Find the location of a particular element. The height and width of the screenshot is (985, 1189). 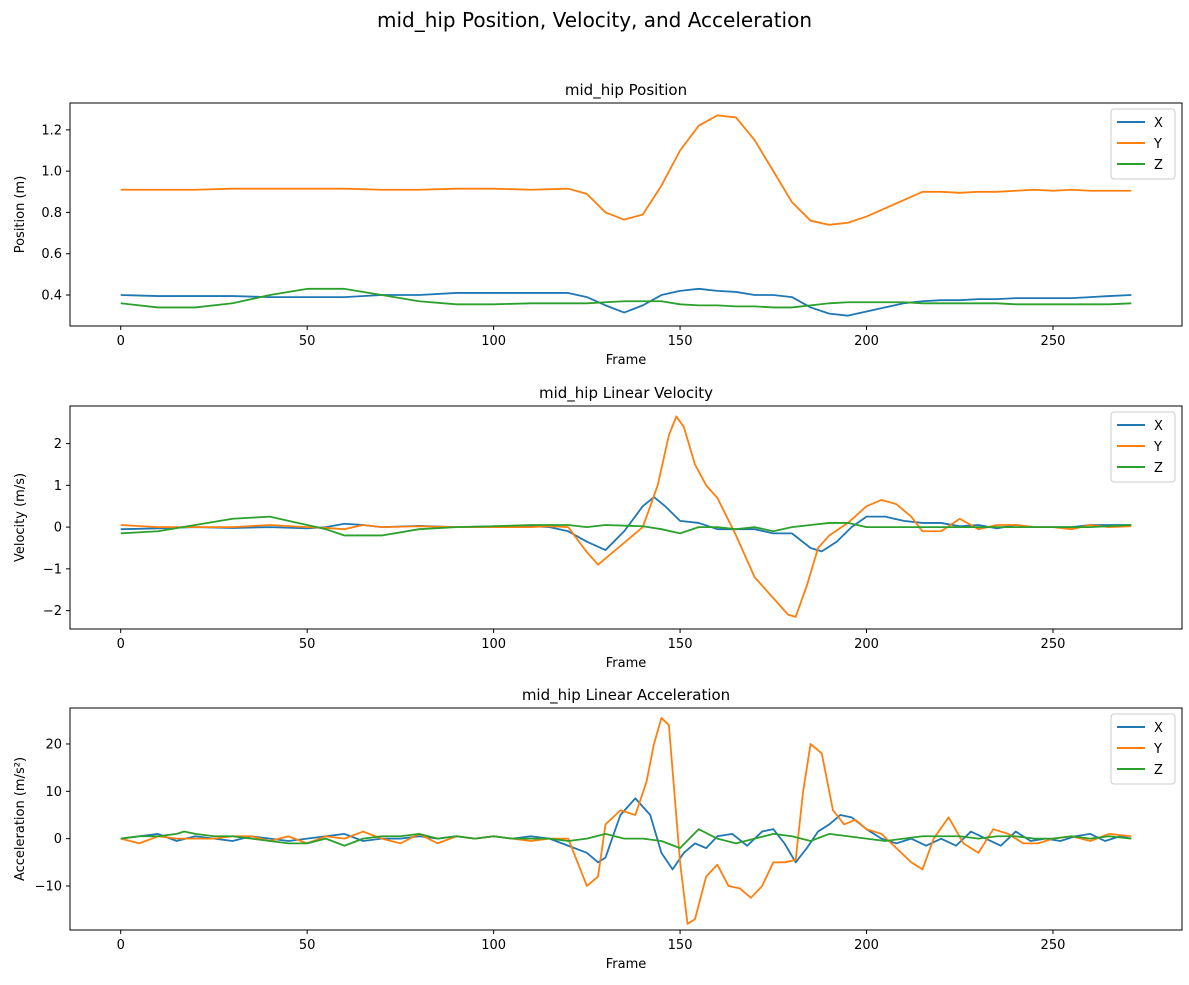

y-tick-label: −2 is located at coordinates (52, 611).